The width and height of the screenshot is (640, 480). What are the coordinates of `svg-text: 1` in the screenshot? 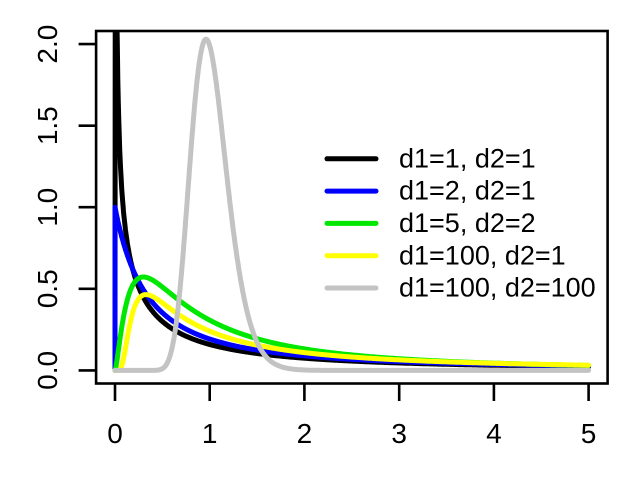 It's located at (210, 433).